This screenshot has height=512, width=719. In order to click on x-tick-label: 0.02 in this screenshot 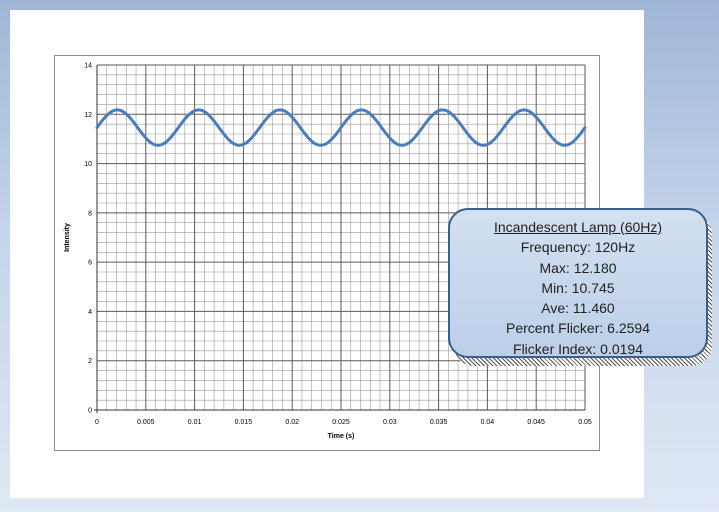, I will do `click(292, 422)`.